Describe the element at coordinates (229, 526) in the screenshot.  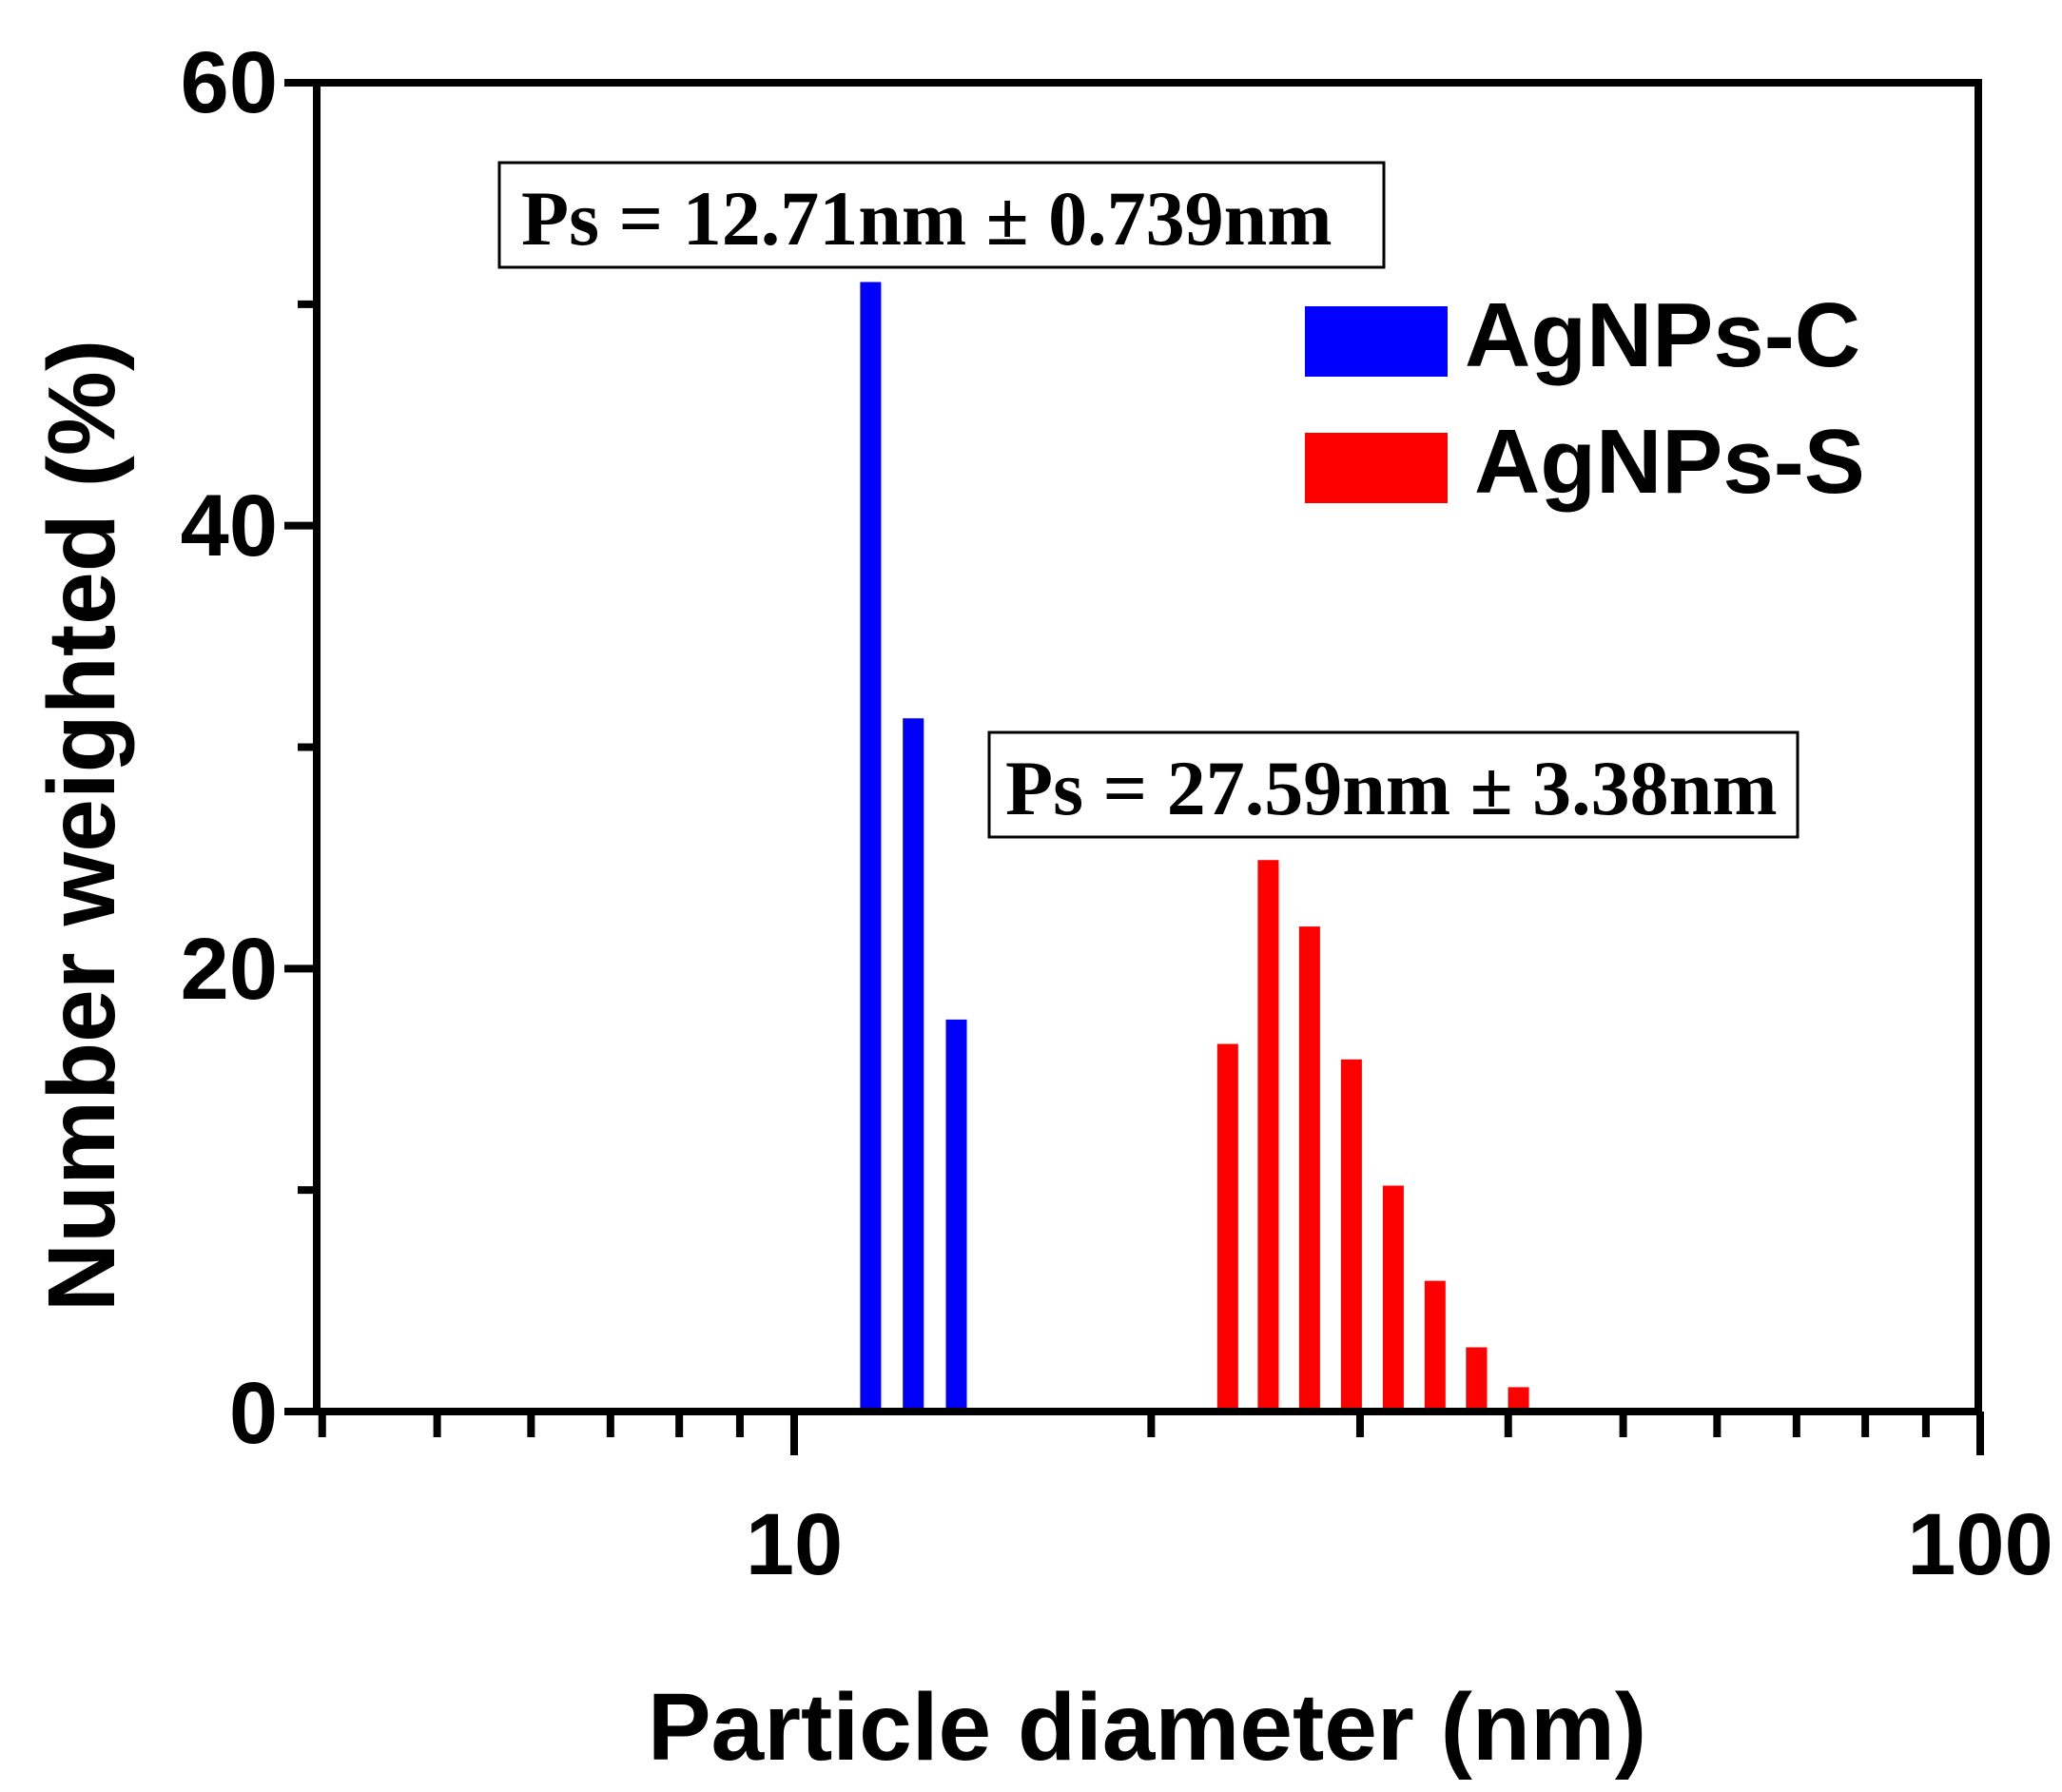
I see `y-tick-label-40: 40` at that location.